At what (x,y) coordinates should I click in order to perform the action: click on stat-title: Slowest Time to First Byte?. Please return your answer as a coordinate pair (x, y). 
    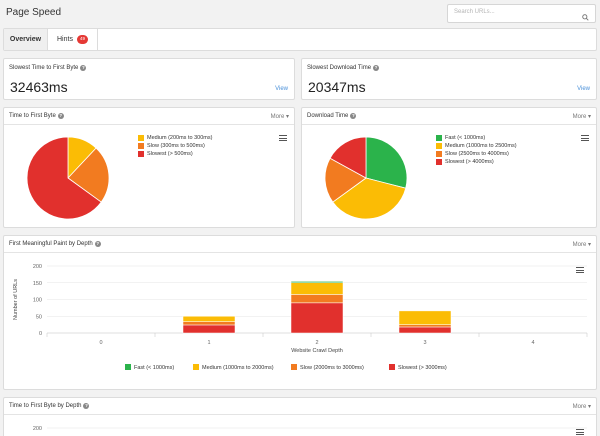
    Looking at the image, I should click on (48, 68).